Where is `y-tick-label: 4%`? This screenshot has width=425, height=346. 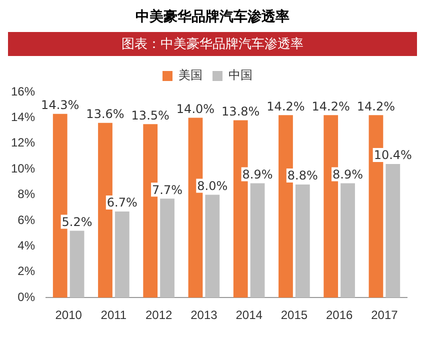
y-tick-label: 4% is located at coordinates (27, 245).